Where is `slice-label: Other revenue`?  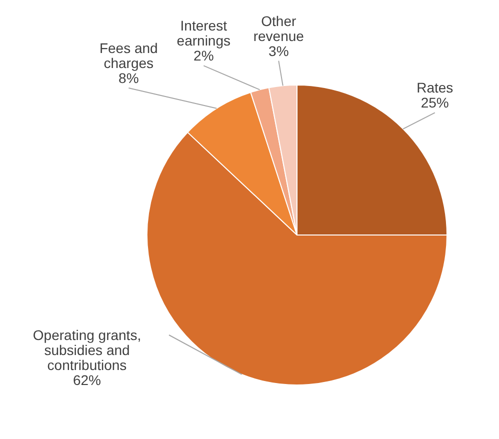 slice-label: Other revenue is located at coordinates (278, 28).